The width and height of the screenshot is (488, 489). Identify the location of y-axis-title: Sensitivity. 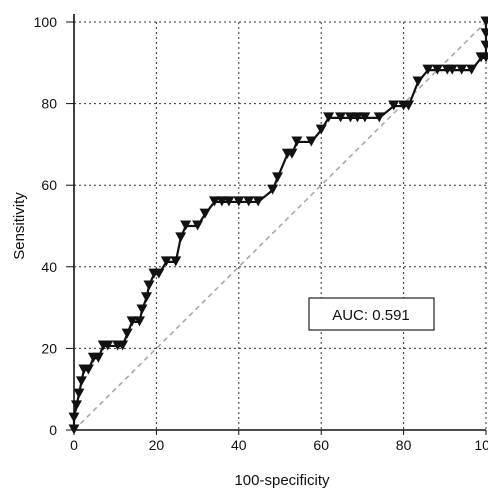
(19, 226).